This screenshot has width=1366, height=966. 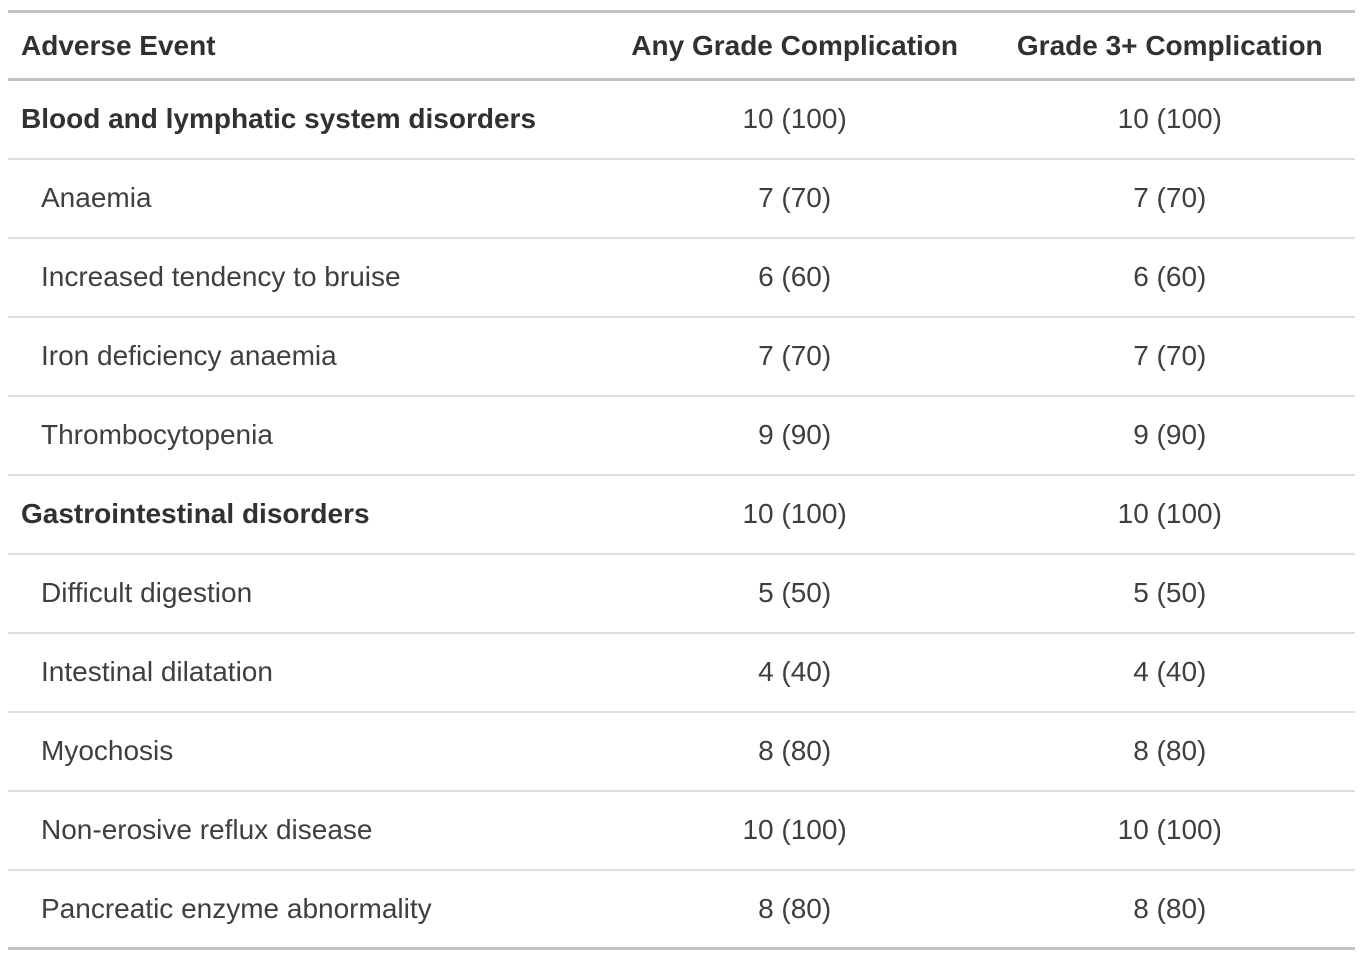 I want to click on any-grade-value: 9 (90), so click(x=794, y=435).